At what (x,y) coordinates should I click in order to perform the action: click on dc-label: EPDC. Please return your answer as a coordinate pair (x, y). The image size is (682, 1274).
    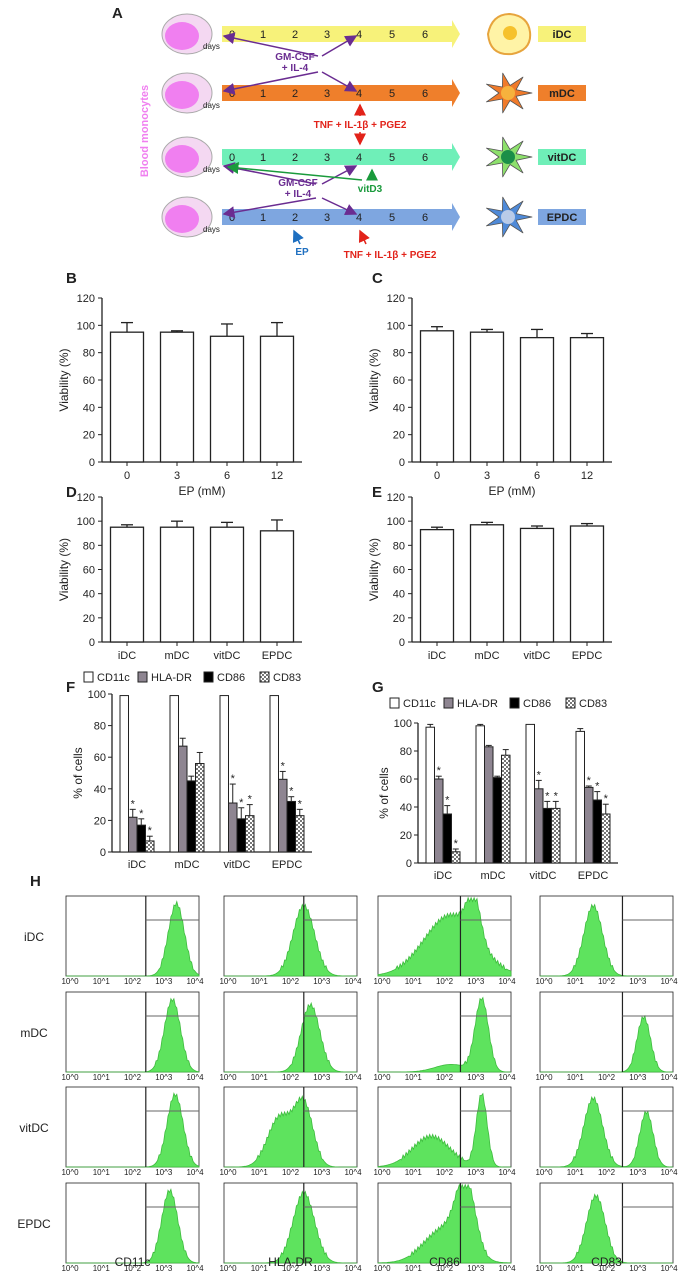
    Looking at the image, I should click on (562, 218).